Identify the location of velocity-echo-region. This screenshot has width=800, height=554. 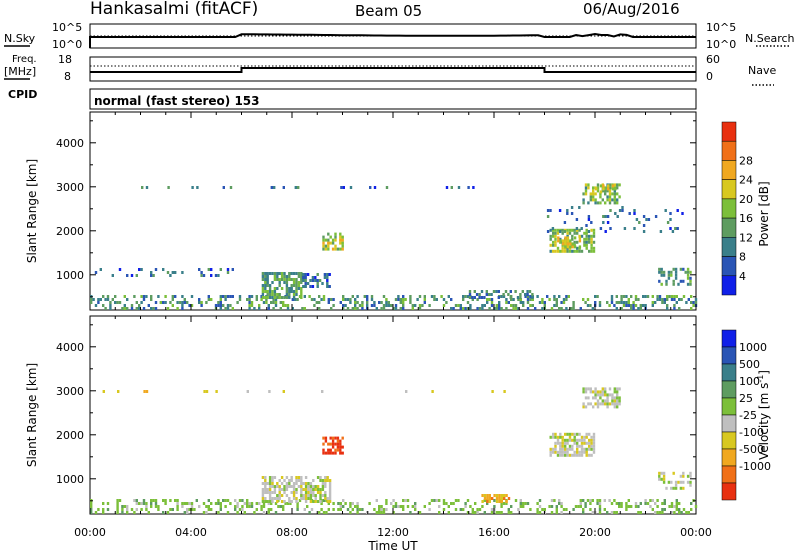
(394, 506).